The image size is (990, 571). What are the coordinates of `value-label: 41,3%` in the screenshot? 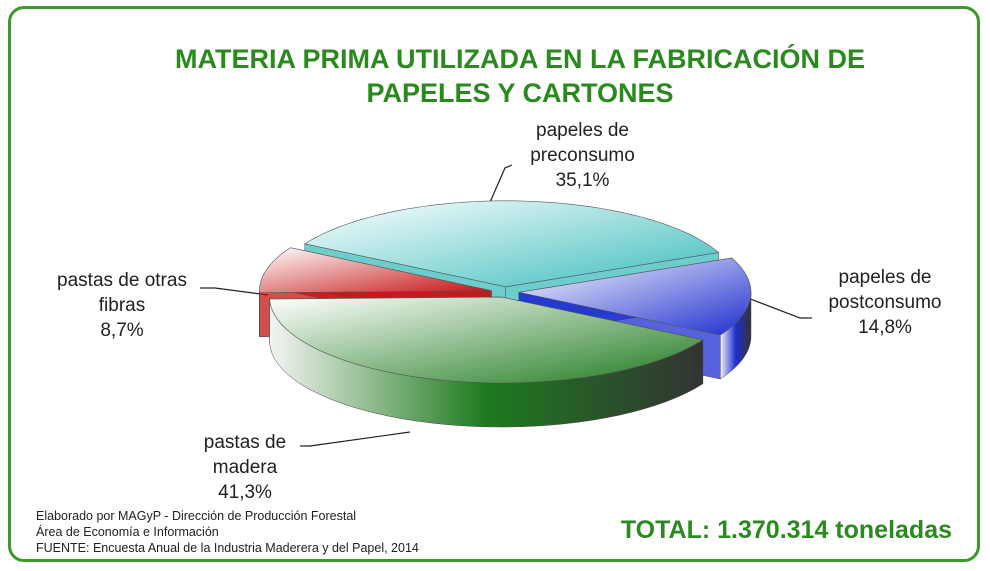 It's located at (245, 492).